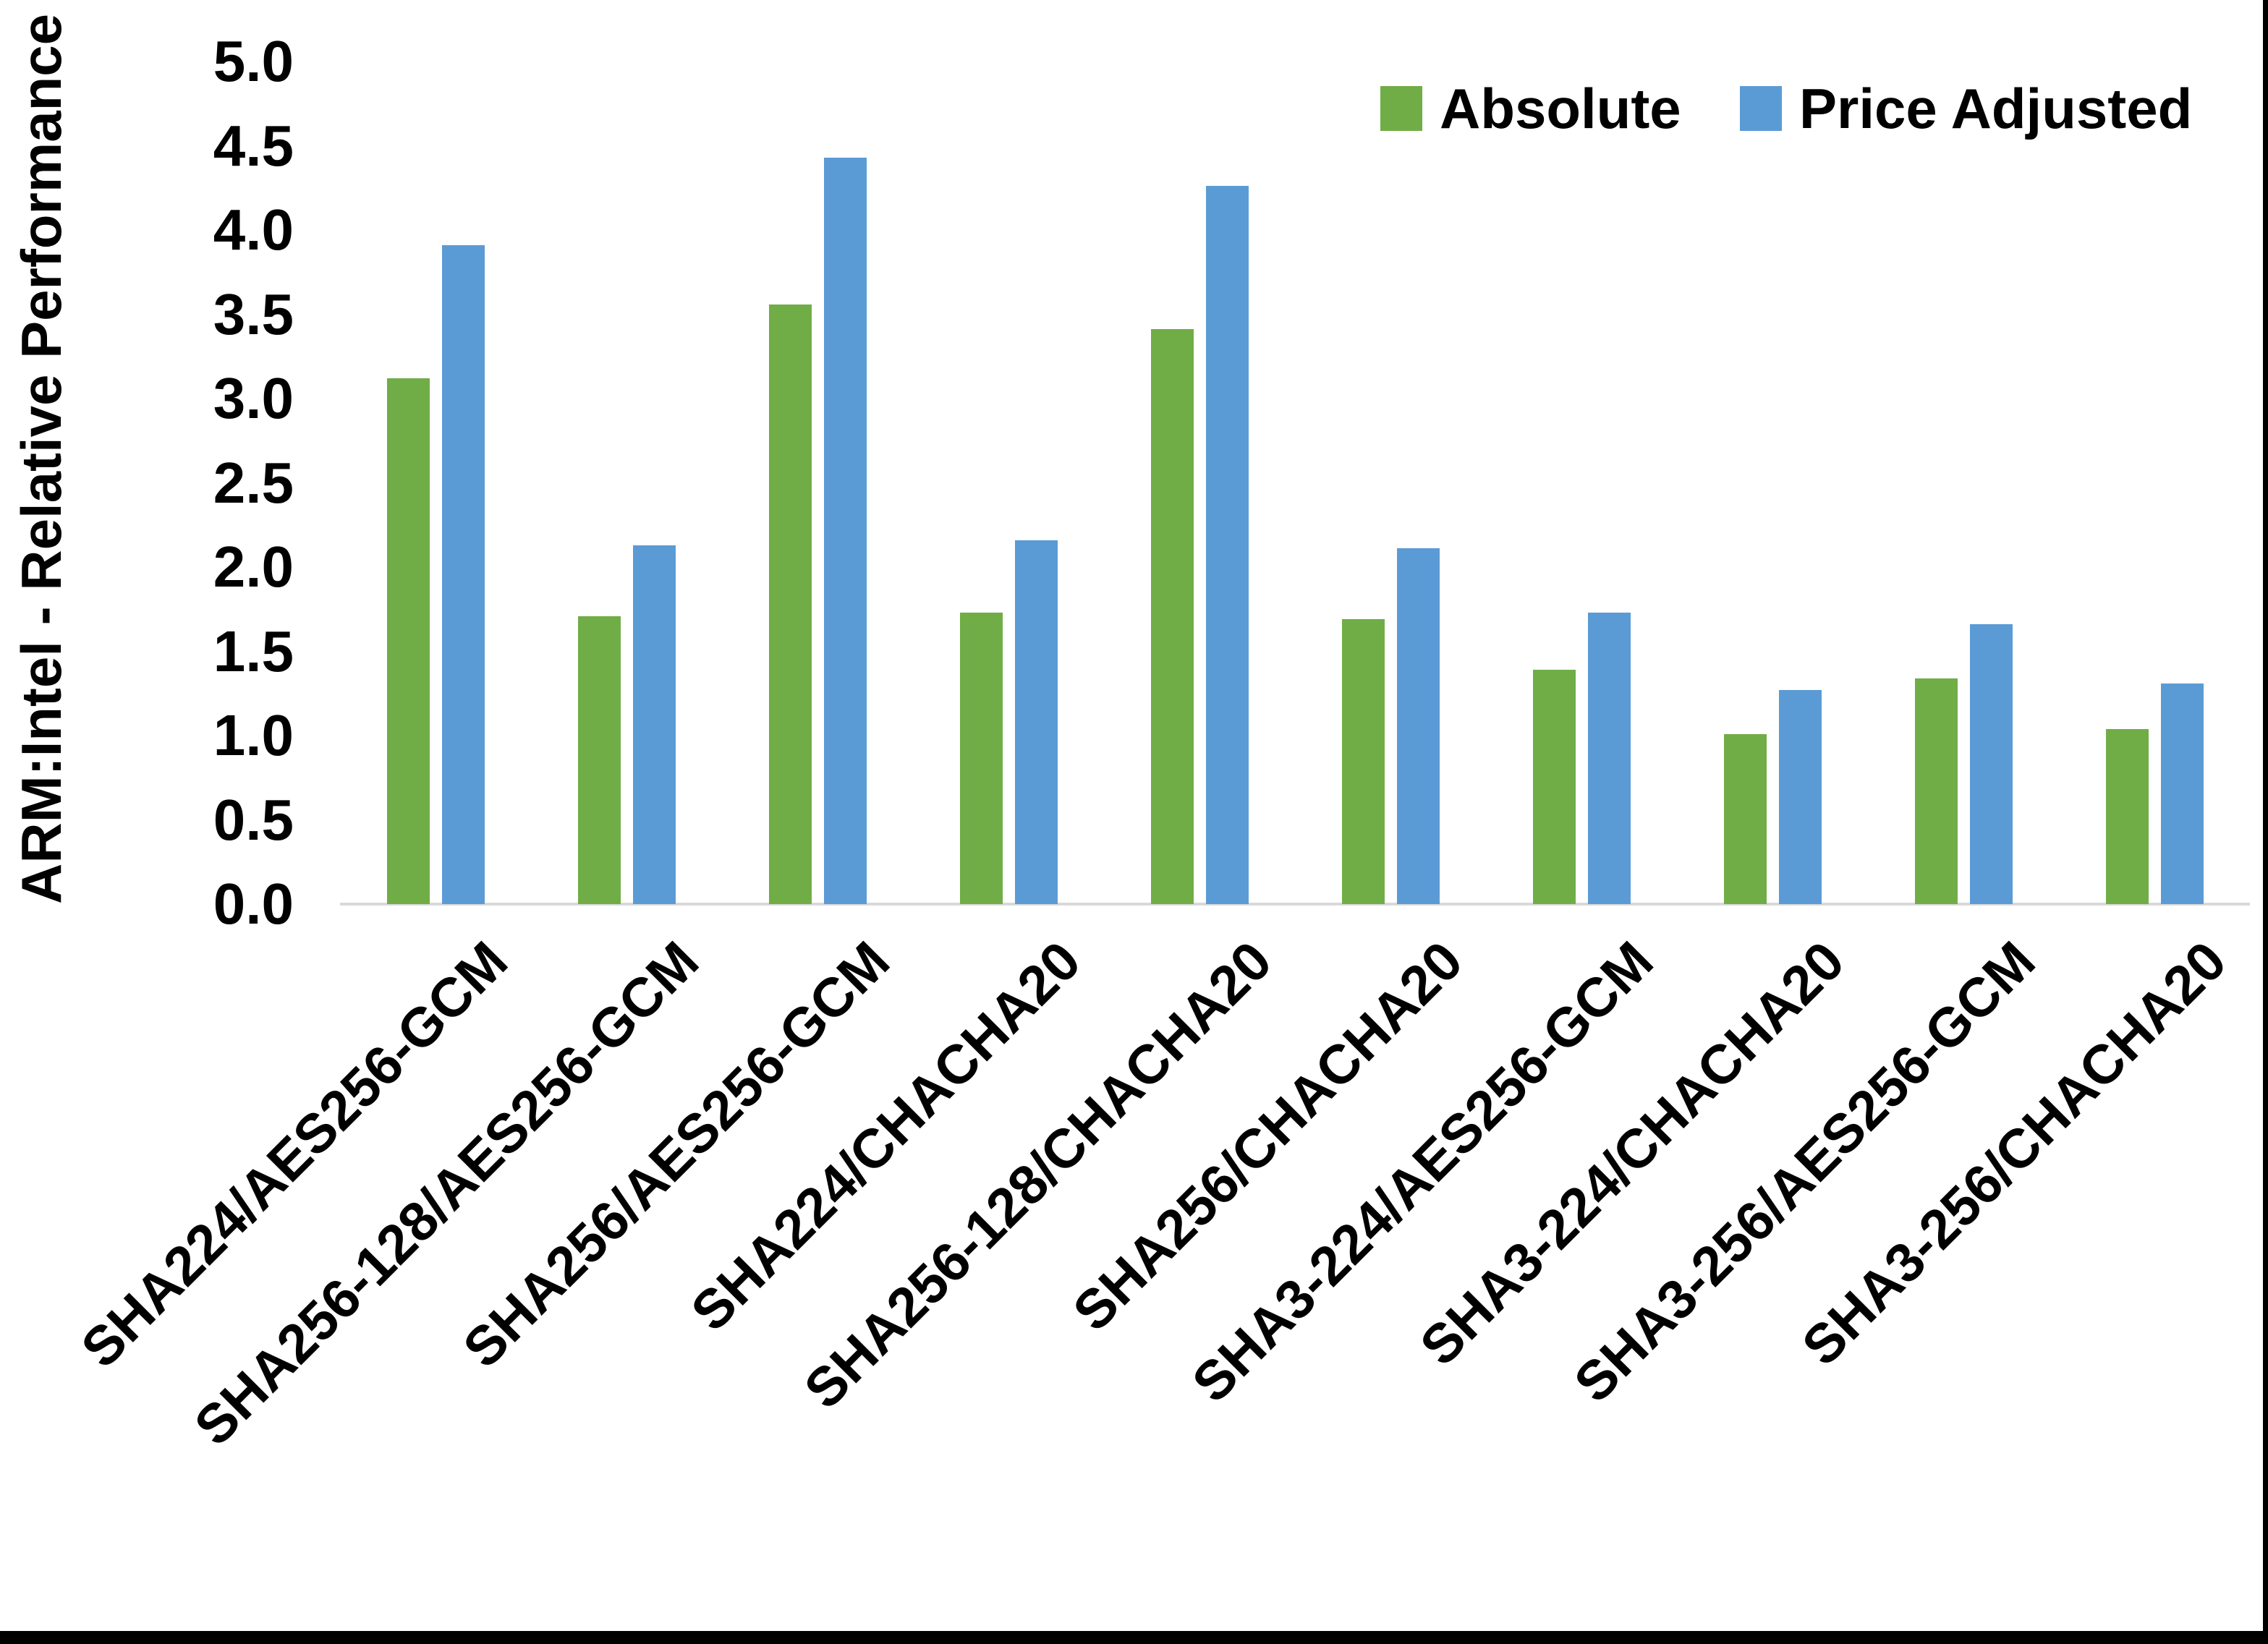 Image resolution: width=2268 pixels, height=1644 pixels. What do you see at coordinates (253, 61) in the screenshot?
I see `y-tick-label: 5.0` at bounding box center [253, 61].